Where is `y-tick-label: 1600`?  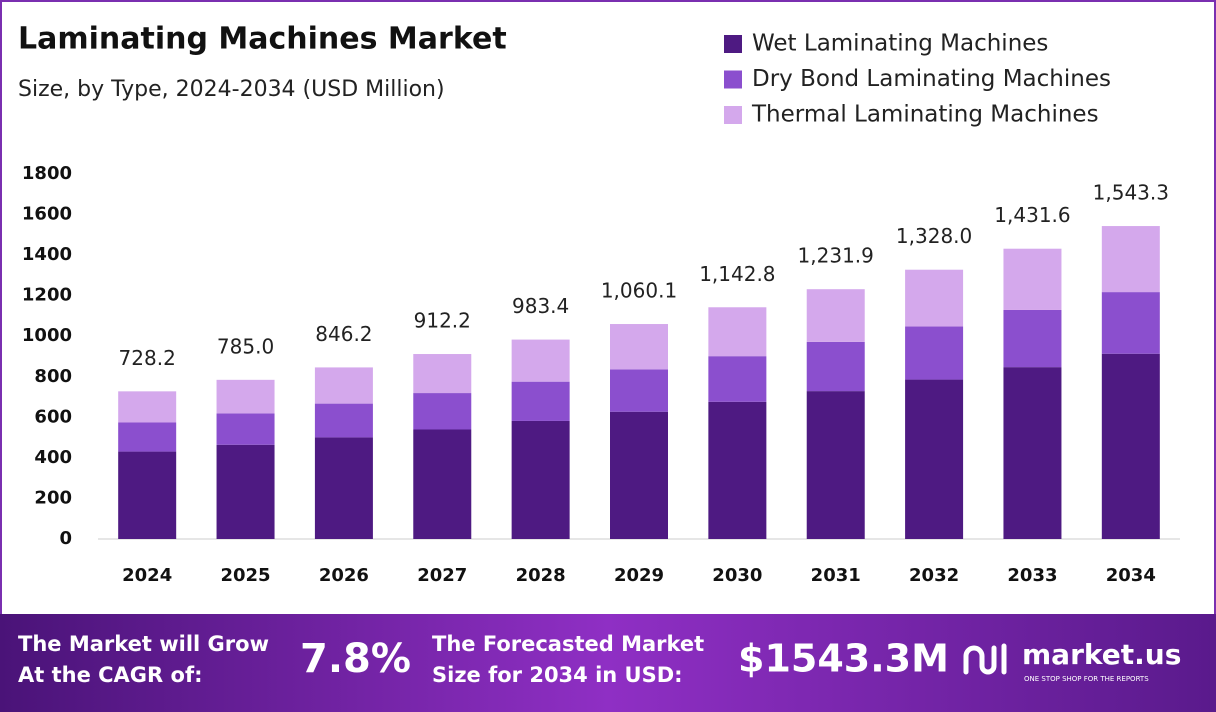
y-tick-label: 1600 is located at coordinates (47, 214).